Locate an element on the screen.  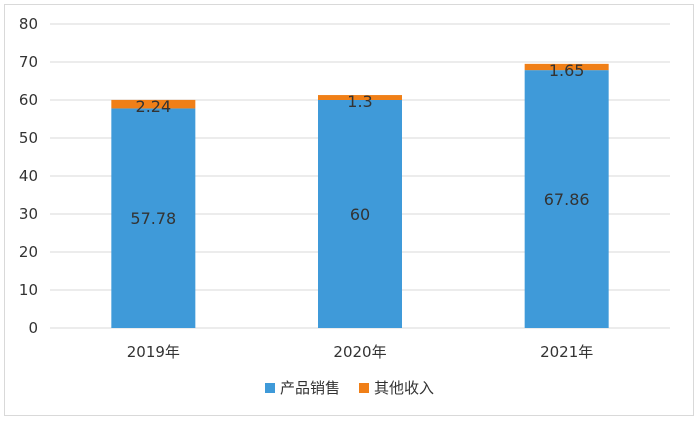
x-tick-label: 2019年 is located at coordinates (153, 352).